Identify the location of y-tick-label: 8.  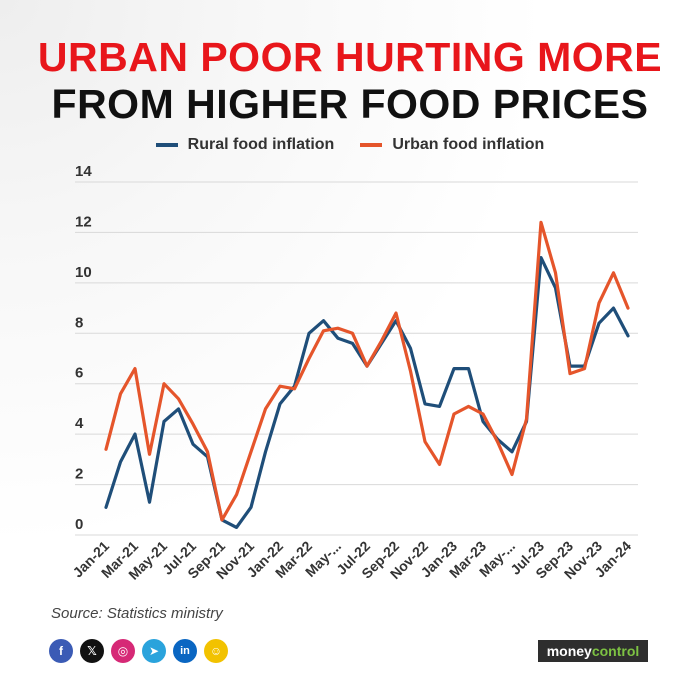
(79, 322).